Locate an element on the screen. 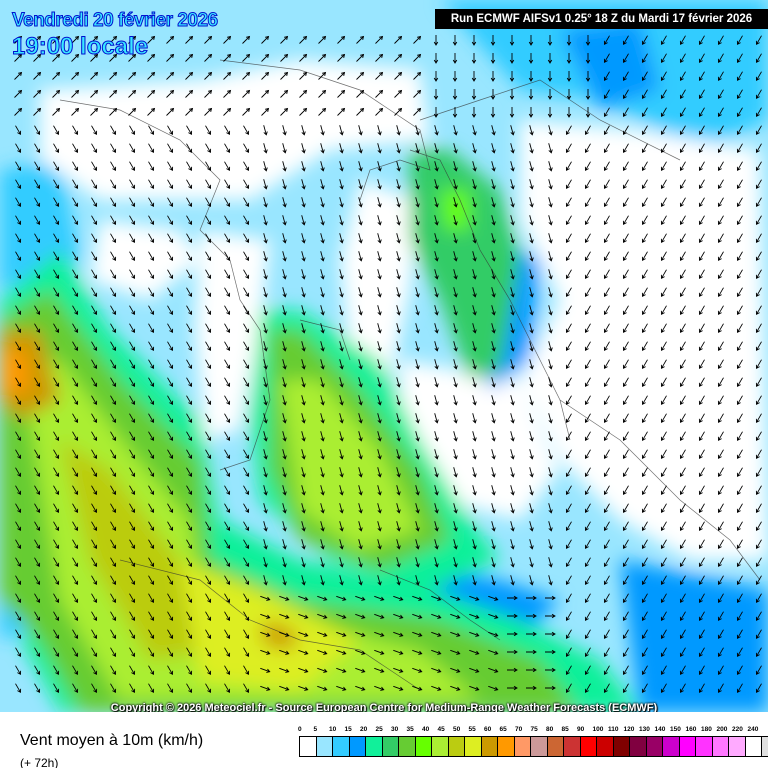 Image resolution: width=768 pixels, height=768 pixels. legend-label: 5 is located at coordinates (315, 729).